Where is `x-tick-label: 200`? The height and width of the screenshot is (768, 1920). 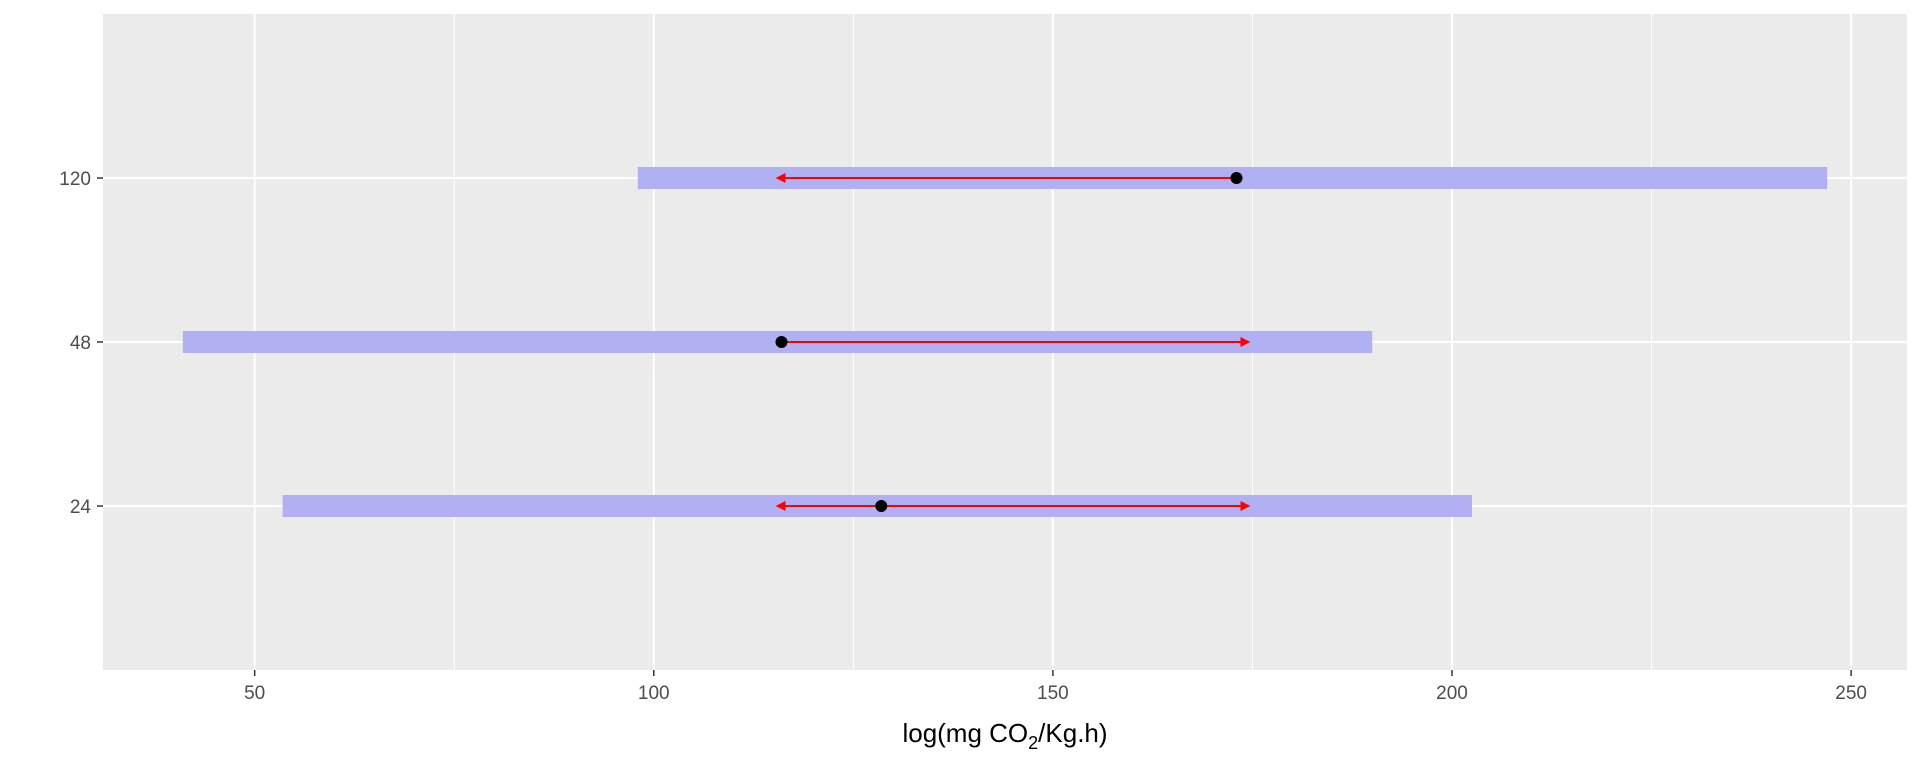 x-tick-label: 200 is located at coordinates (1452, 693).